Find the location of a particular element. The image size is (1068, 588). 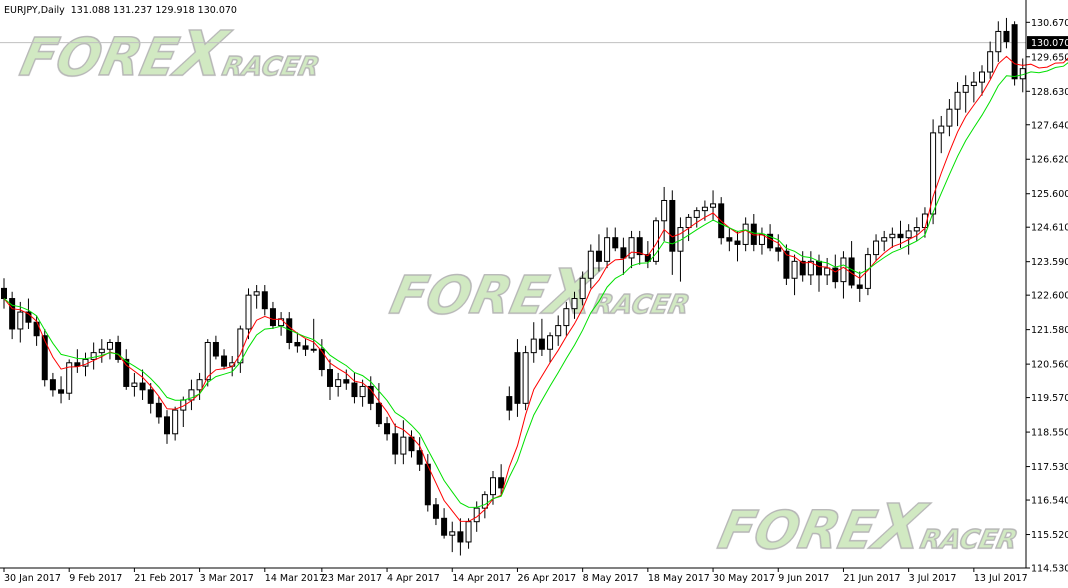

x-tick-label: 23 Mar 2017 is located at coordinates (352, 578).